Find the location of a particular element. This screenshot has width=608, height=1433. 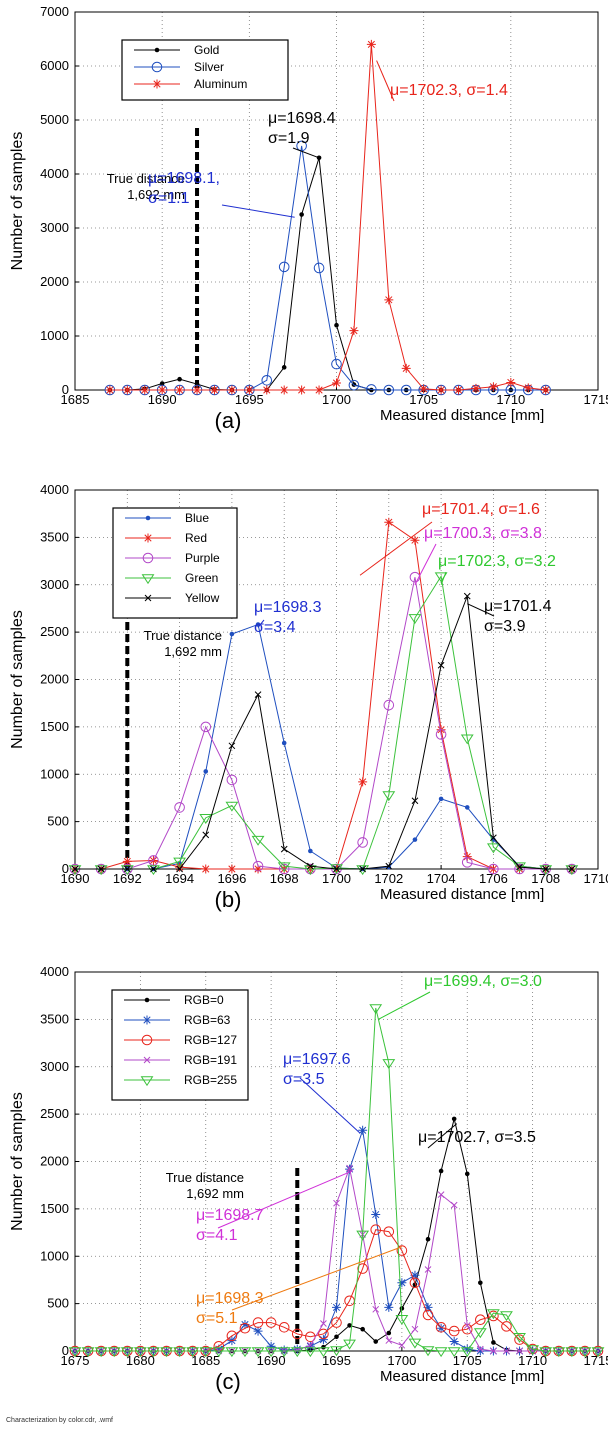

annotation: μ=1700.3, σ=3.8 is located at coordinates (478, 555).